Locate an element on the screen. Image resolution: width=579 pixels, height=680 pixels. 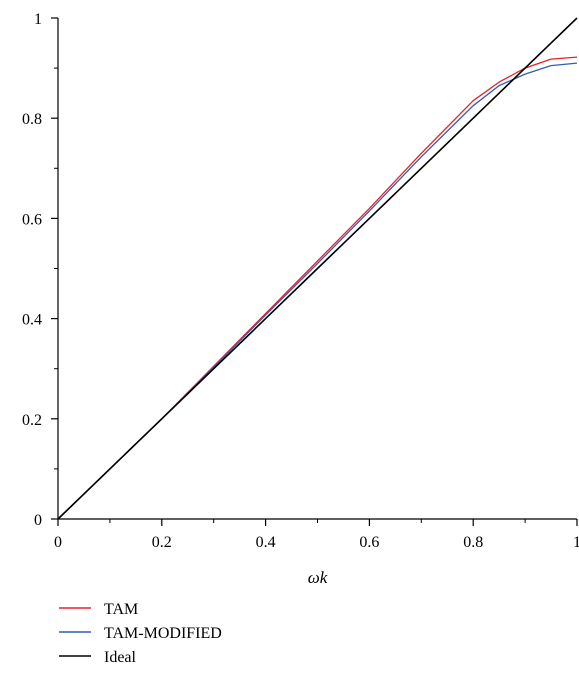
y-tick-label: 1 is located at coordinates (38, 19).